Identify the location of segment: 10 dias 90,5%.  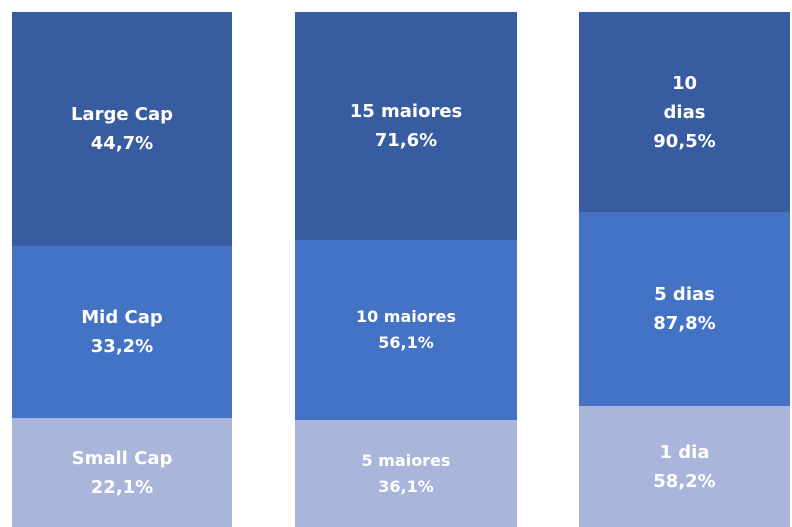
(684, 112).